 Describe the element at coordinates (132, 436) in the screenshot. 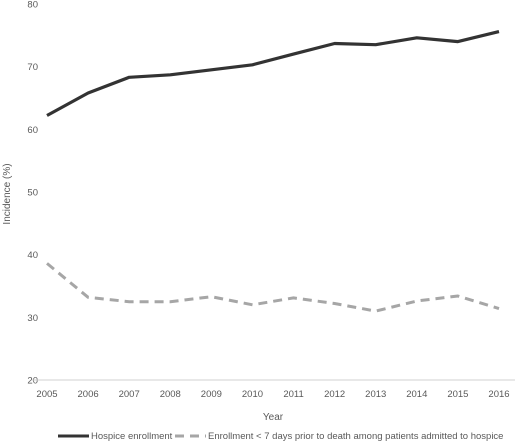

I see `legend-label: Hospice enrollment` at that location.